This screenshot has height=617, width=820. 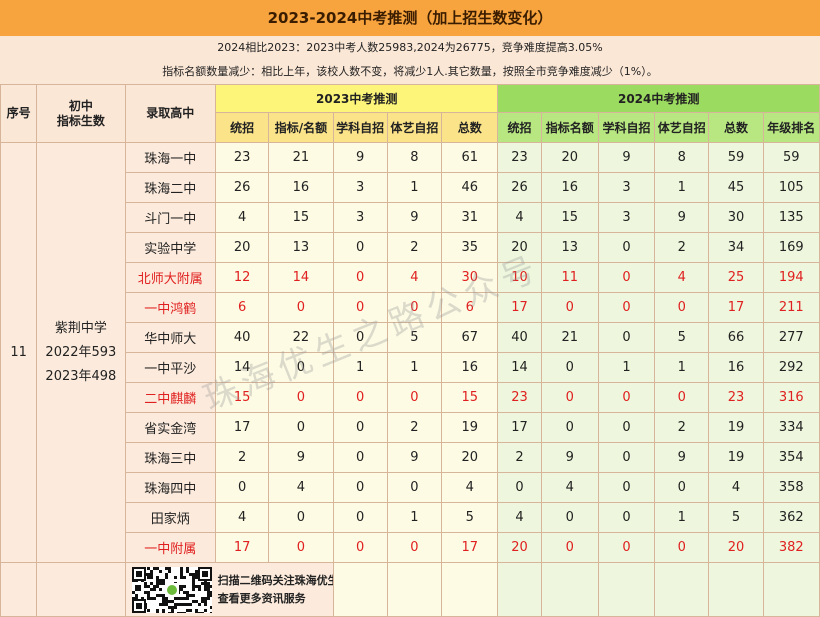 What do you see at coordinates (736, 517) in the screenshot?
I see `cell-2024: 5` at bounding box center [736, 517].